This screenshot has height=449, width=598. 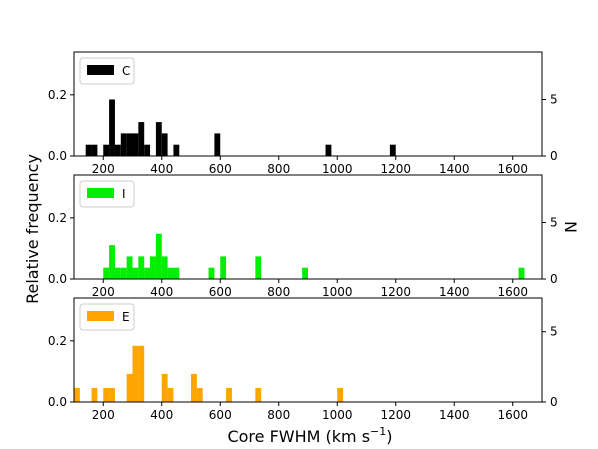 I want to click on legend-label: I, so click(x=124, y=194).